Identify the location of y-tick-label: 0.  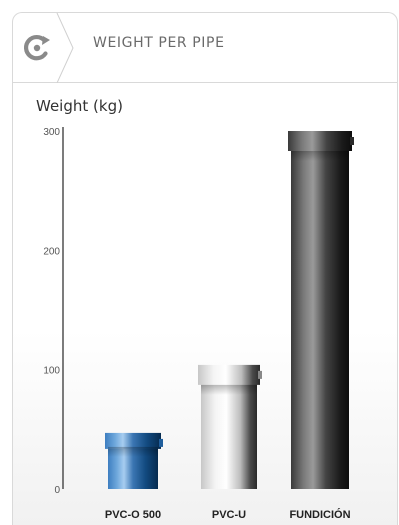
(57, 490).